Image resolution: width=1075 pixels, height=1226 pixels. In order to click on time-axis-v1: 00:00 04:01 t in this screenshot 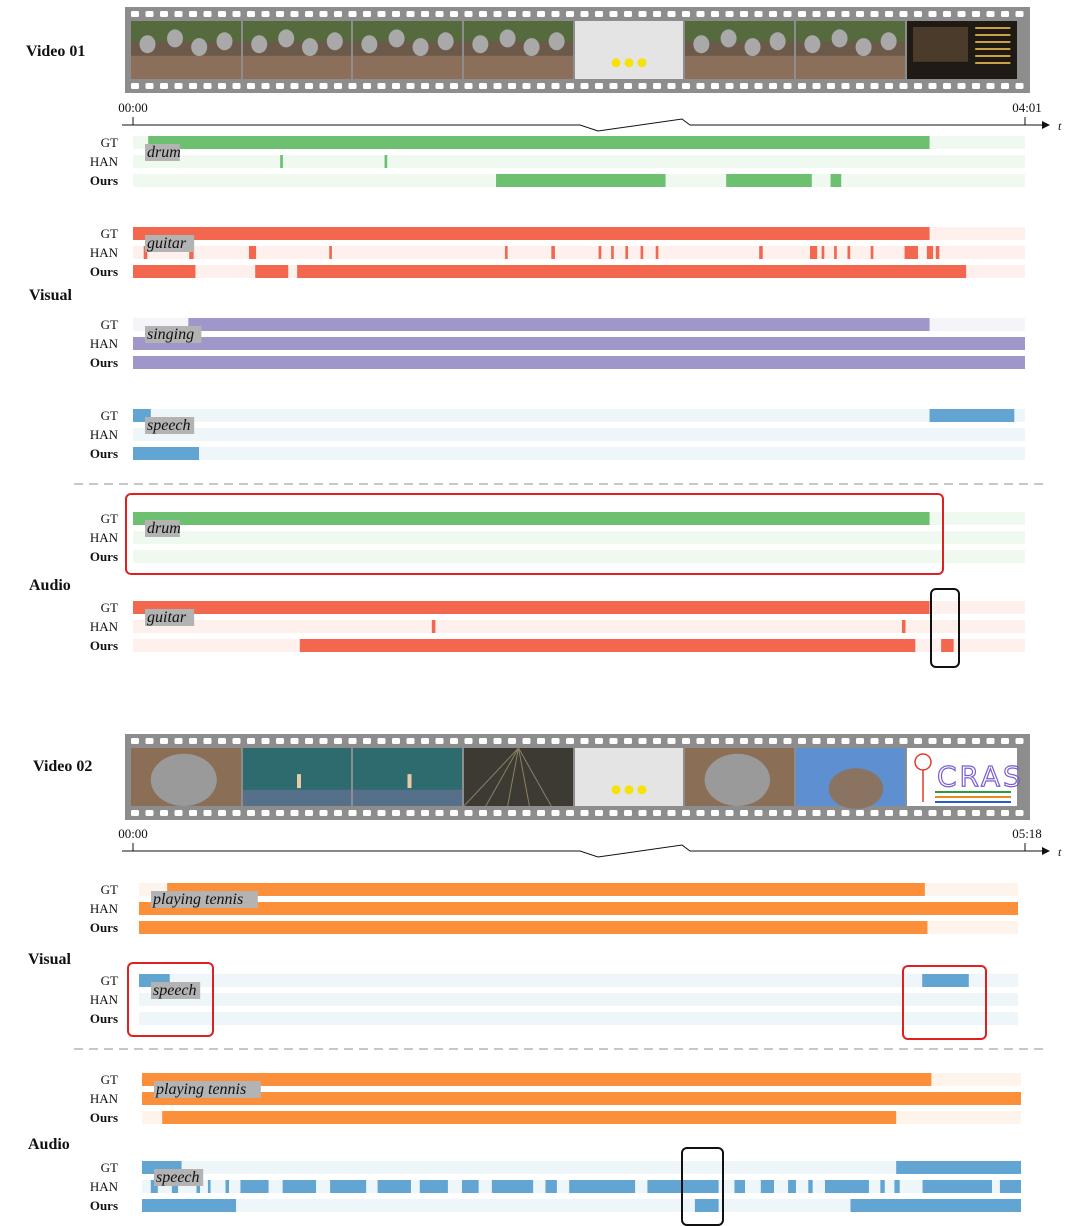, I will do `click(590, 116)`.